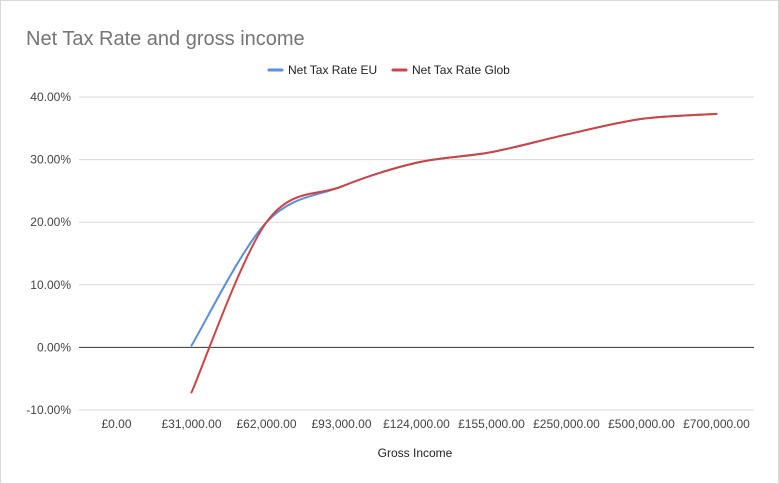 This screenshot has width=779, height=484. I want to click on x-tick-label: £155,000.00, so click(491, 424).